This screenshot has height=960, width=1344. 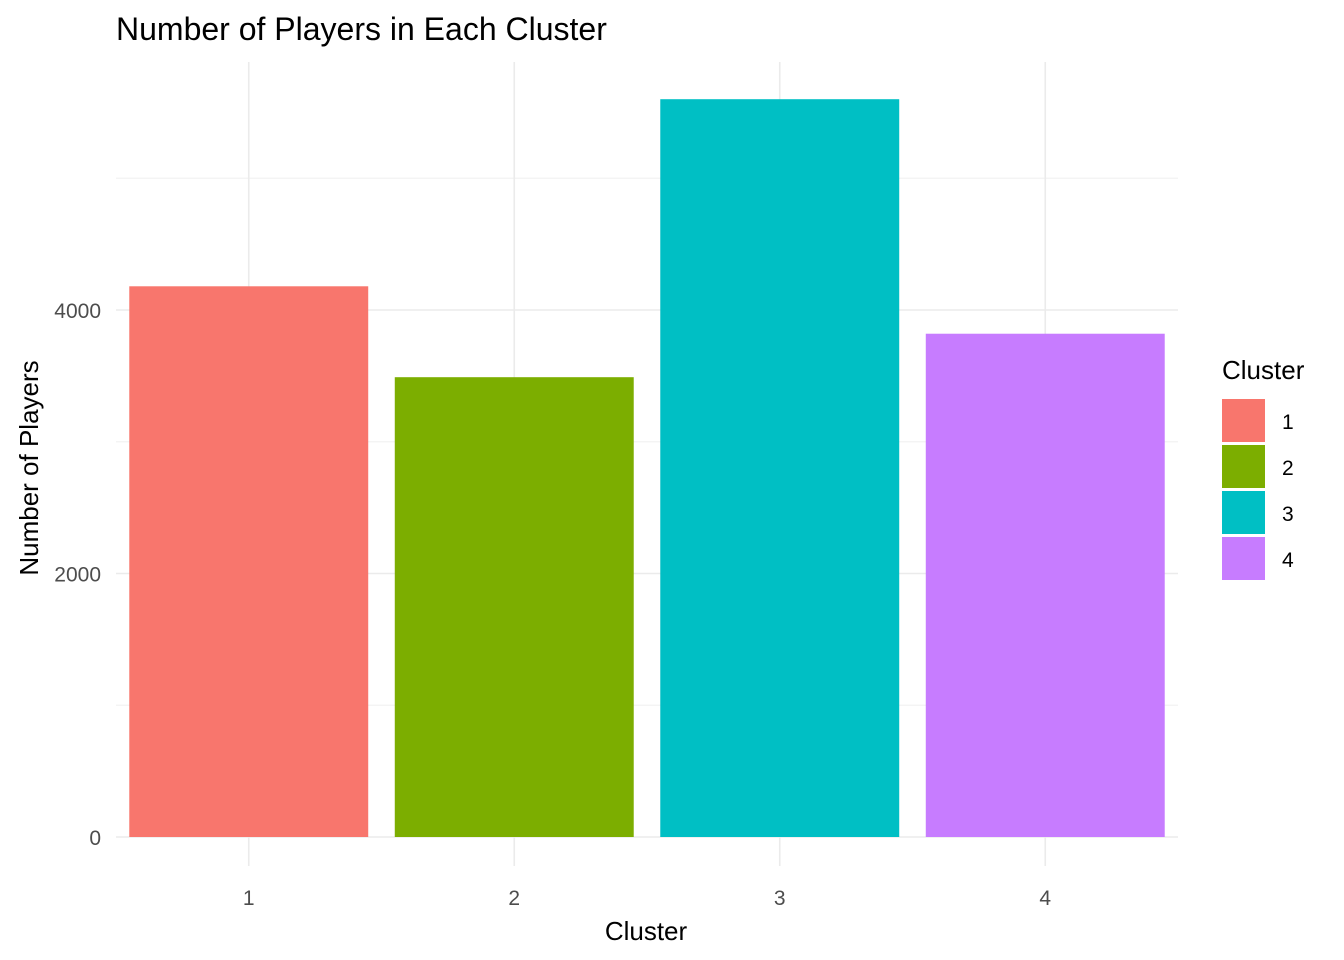 What do you see at coordinates (29, 467) in the screenshot?
I see `y-axis-title: Number of Players` at bounding box center [29, 467].